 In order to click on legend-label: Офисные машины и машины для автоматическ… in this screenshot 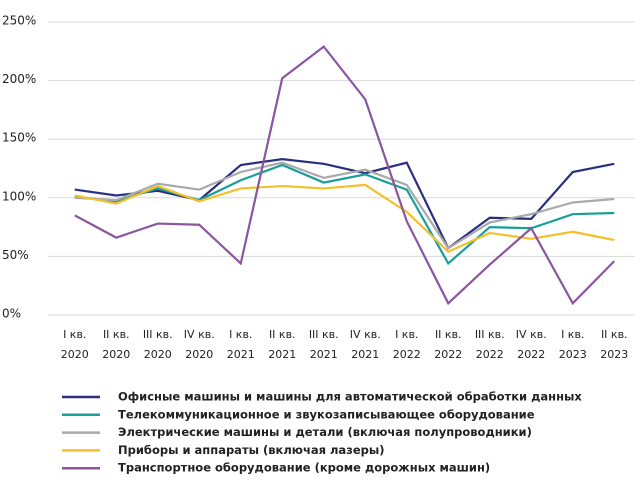, I will do `click(350, 397)`.